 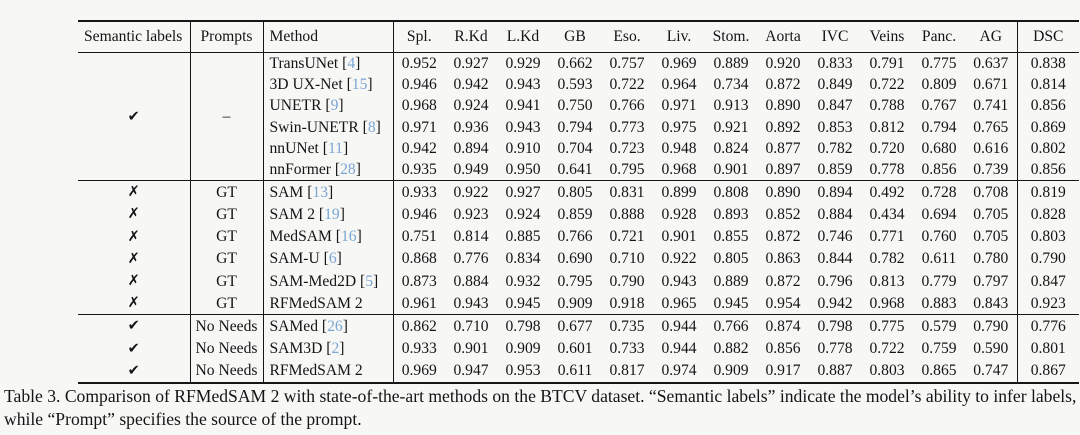 I want to click on citation-link: 19, so click(x=332, y=214).